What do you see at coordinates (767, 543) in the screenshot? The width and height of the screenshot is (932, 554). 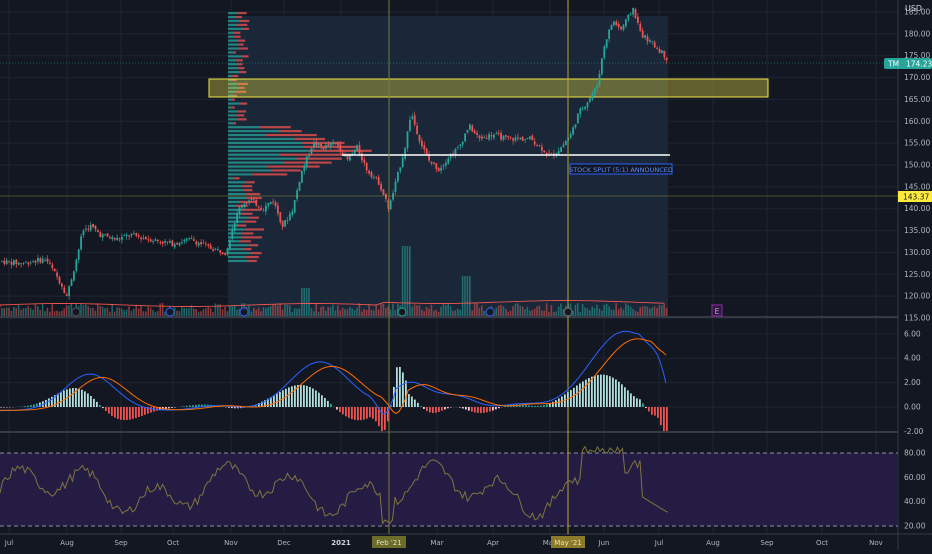 I see `time-tick-label: Sep` at bounding box center [767, 543].